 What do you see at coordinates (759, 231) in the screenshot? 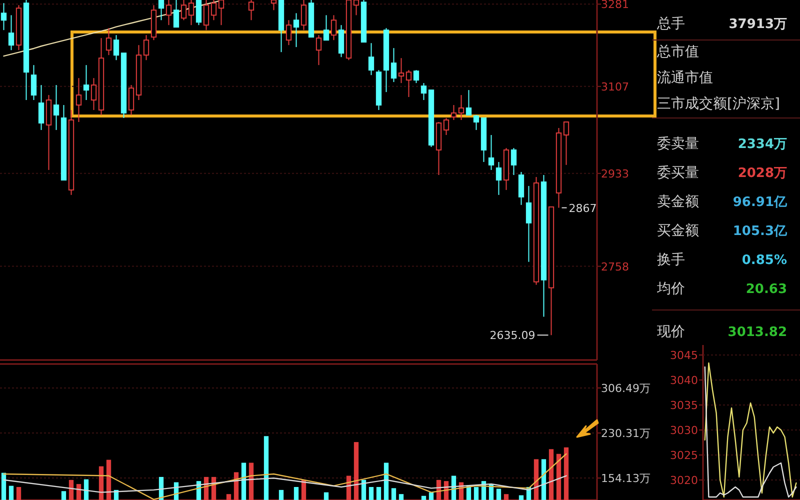
I see `text: 105.3亿` at bounding box center [759, 231].